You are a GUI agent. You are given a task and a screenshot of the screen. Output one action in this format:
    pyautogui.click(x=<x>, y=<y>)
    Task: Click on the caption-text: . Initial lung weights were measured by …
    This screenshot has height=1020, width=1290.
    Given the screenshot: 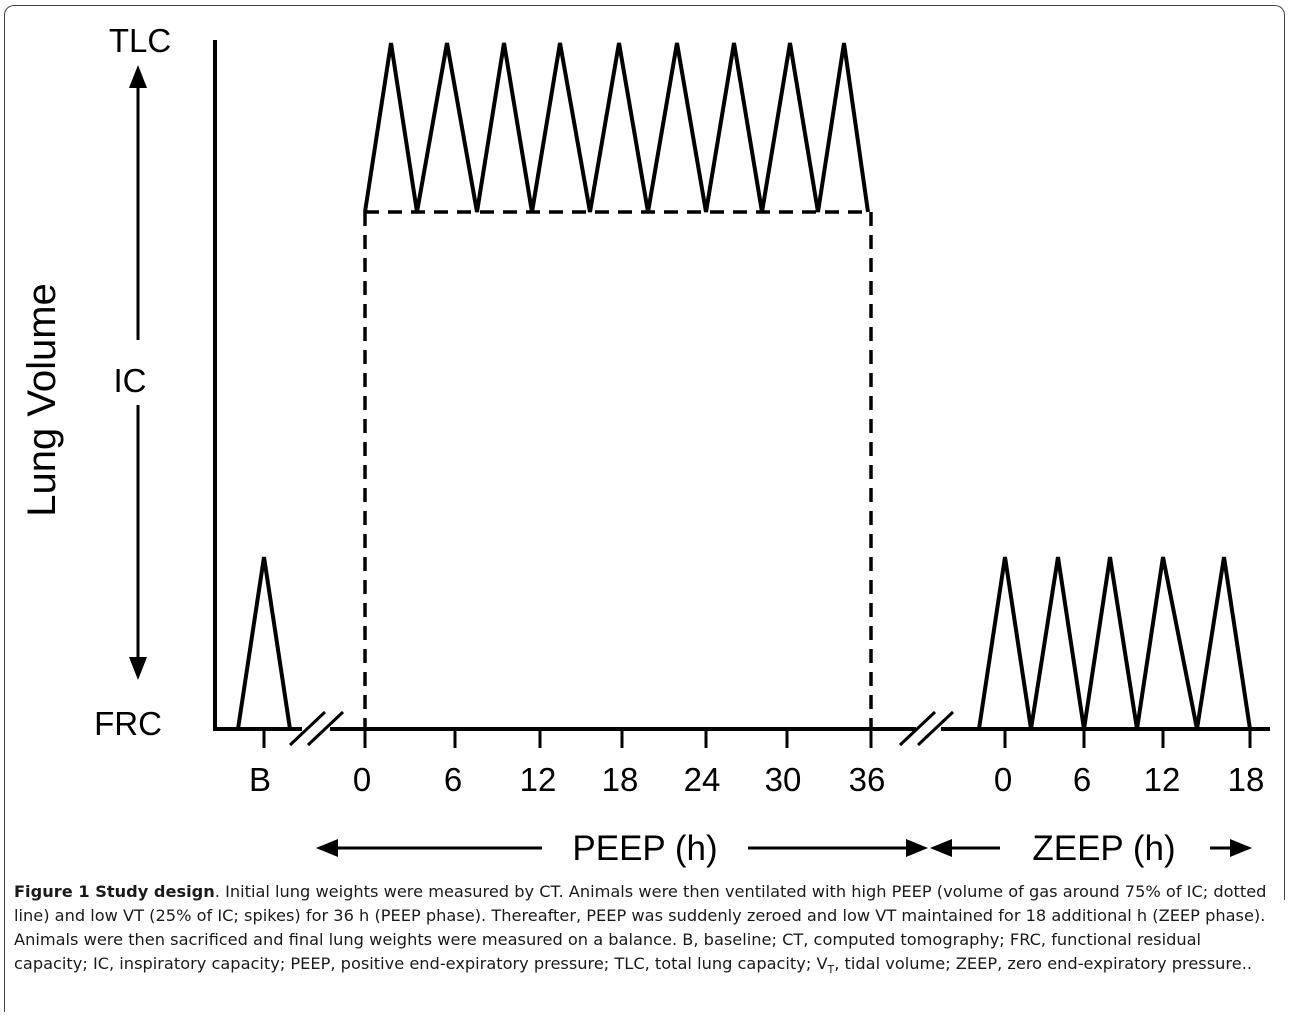 What is the action you would take?
    pyautogui.click(x=640, y=927)
    